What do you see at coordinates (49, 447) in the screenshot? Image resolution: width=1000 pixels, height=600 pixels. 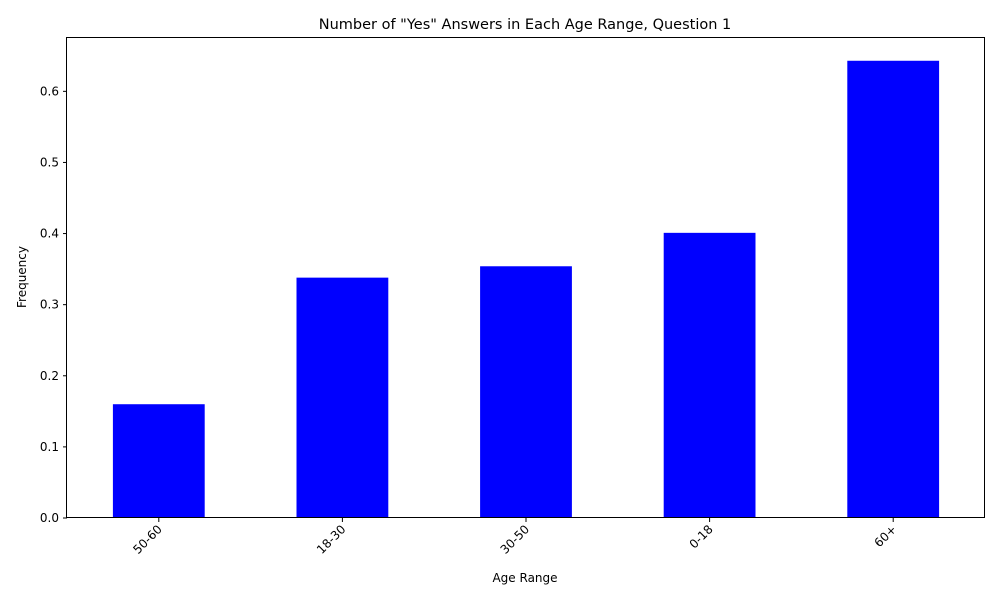 I see `y-tick-label: 0.1` at bounding box center [49, 447].